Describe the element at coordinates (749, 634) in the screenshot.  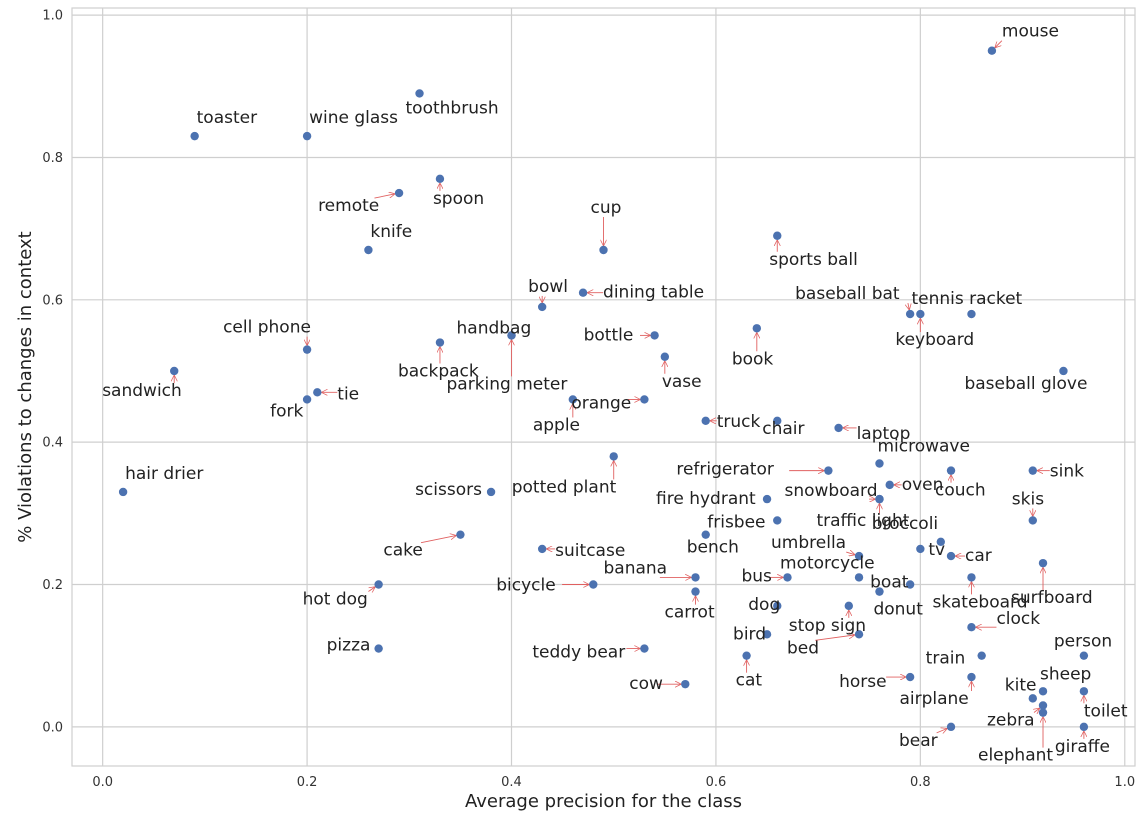
I see `point-label-bird: bird` at that location.